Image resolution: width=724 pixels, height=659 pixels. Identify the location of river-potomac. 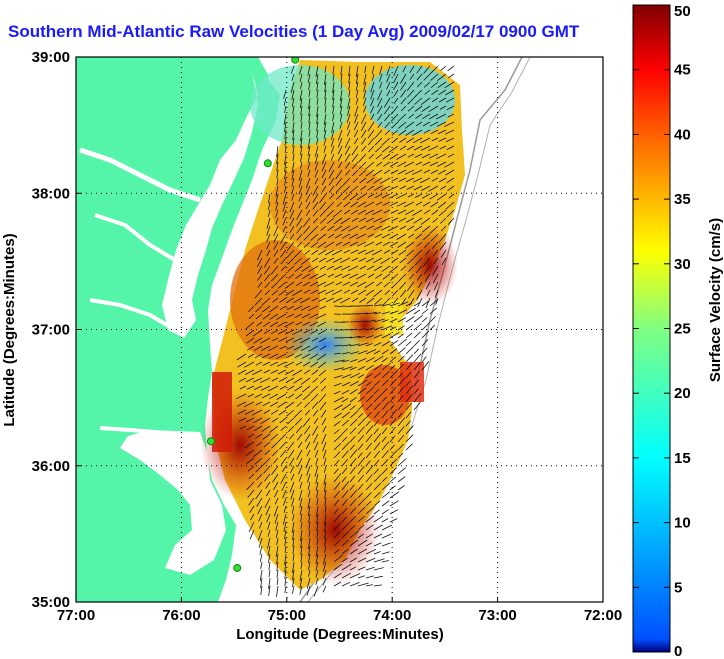
(140, 175).